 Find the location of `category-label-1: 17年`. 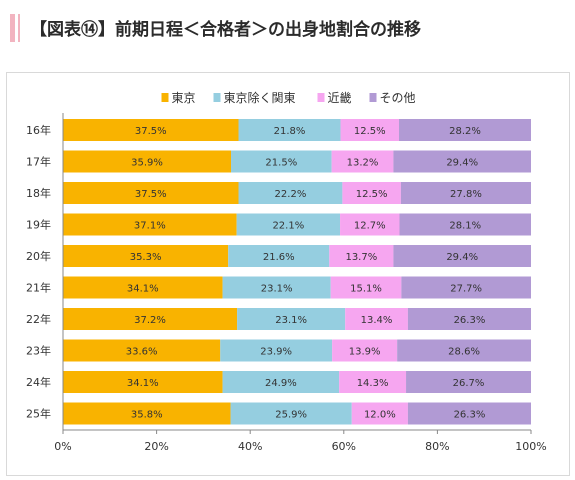

category-label-1: 17年 is located at coordinates (38, 162).